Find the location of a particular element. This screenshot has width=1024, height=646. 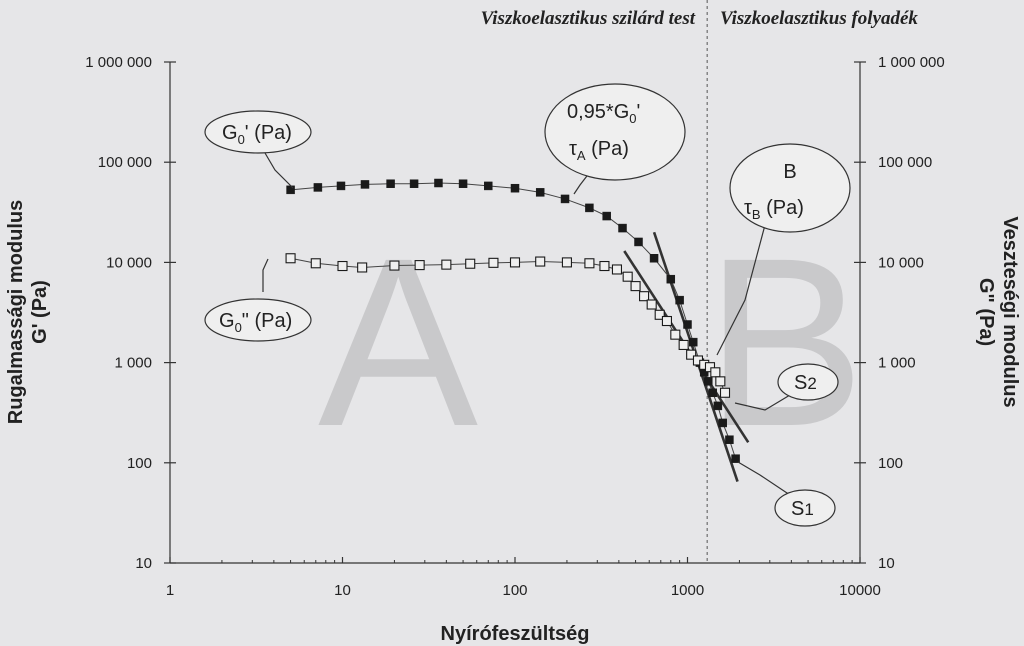

region-title-liquid: Viszkoelasztikus folyadék is located at coordinates (819, 18).